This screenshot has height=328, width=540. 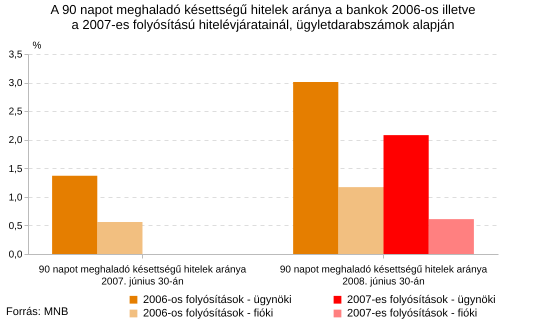 I want to click on chart-title: A 90 napot meghaladó késettségű hitelek aránya a bankok 2006-os illetve a 2007-es folyósítású hitelévjáratainál, ügyletdarabszámok alapján, so click(x=263, y=17).